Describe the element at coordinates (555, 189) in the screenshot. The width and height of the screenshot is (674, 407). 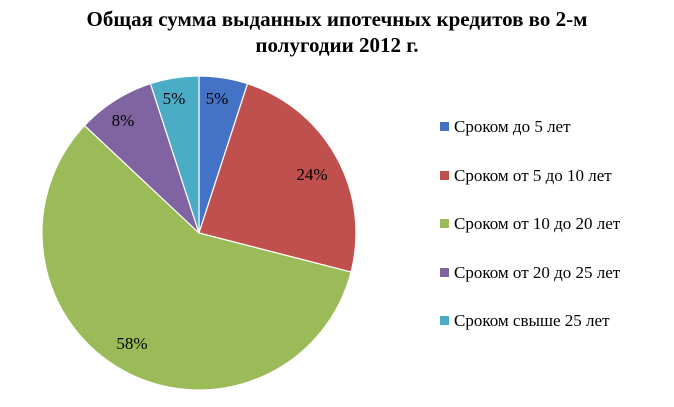
I see `legend-item: Сроком от 5 до 10 лет` at that location.